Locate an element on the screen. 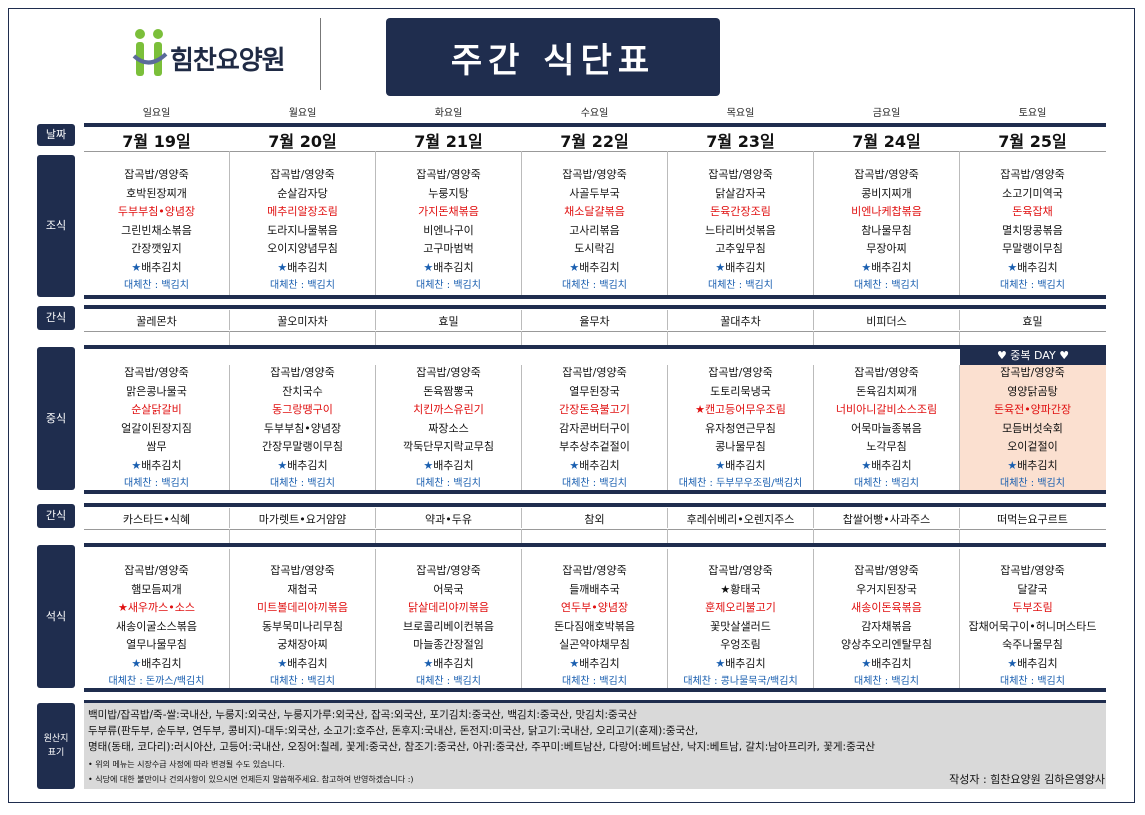 Image resolution: width=1145 pixels, height=815 pixels. menu-item: 비엔나케찹볶음 is located at coordinates (886, 211).